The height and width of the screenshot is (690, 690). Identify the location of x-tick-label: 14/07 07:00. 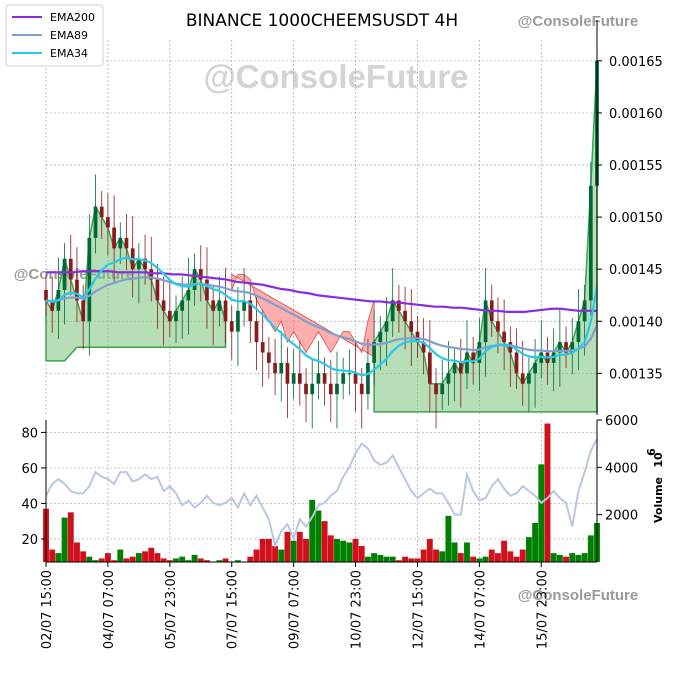
(480, 609).